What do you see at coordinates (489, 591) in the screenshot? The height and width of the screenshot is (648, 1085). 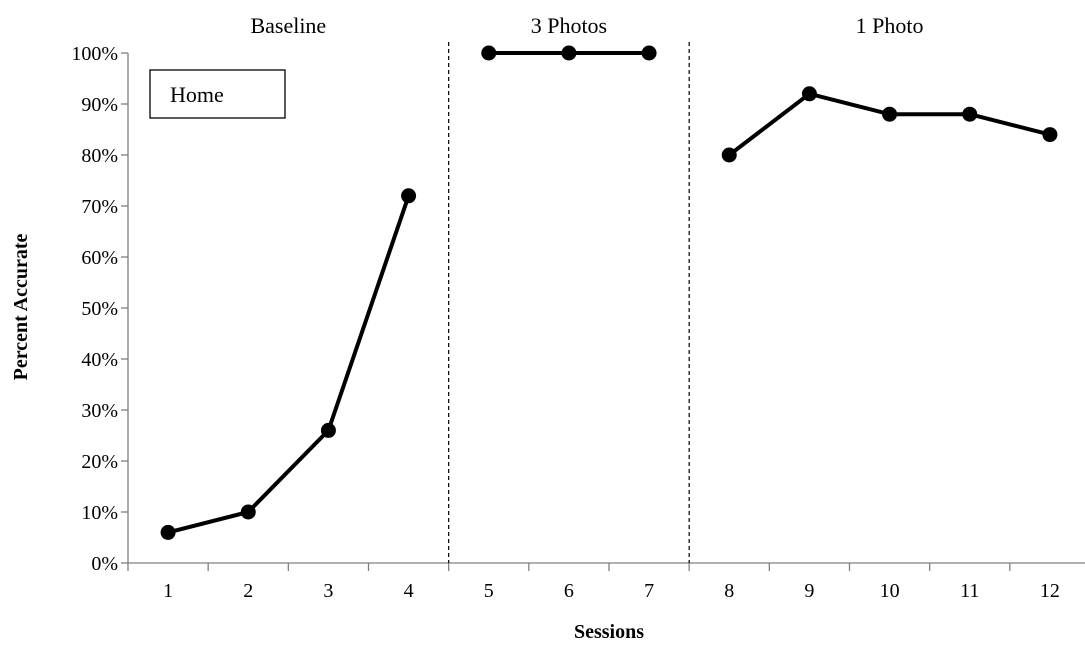 I see `x-tick-label: 5` at bounding box center [489, 591].